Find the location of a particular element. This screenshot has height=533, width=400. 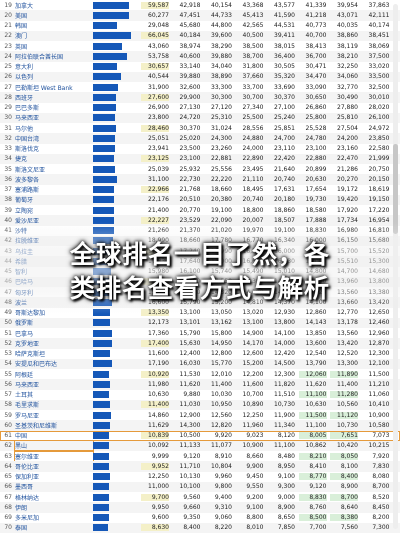

country-name-cell: 毛里求斯 is located at coordinates (27, 406).